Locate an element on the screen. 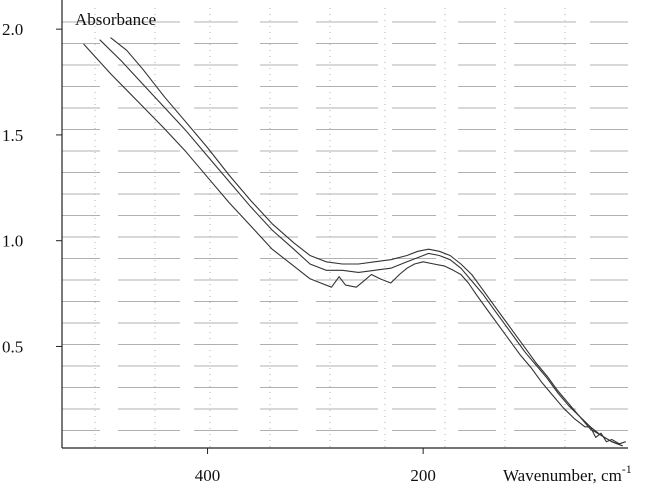 The width and height of the screenshot is (655, 488). y-axis-label: Absorbance is located at coordinates (115, 19).